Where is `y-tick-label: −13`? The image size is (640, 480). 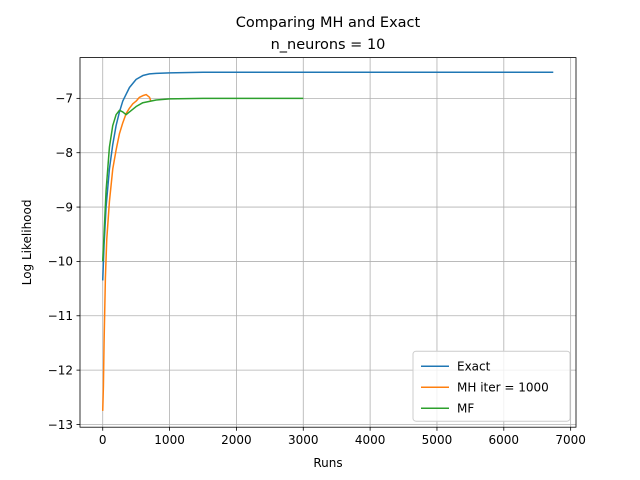
y-tick-label: −13 is located at coordinates (60, 425).